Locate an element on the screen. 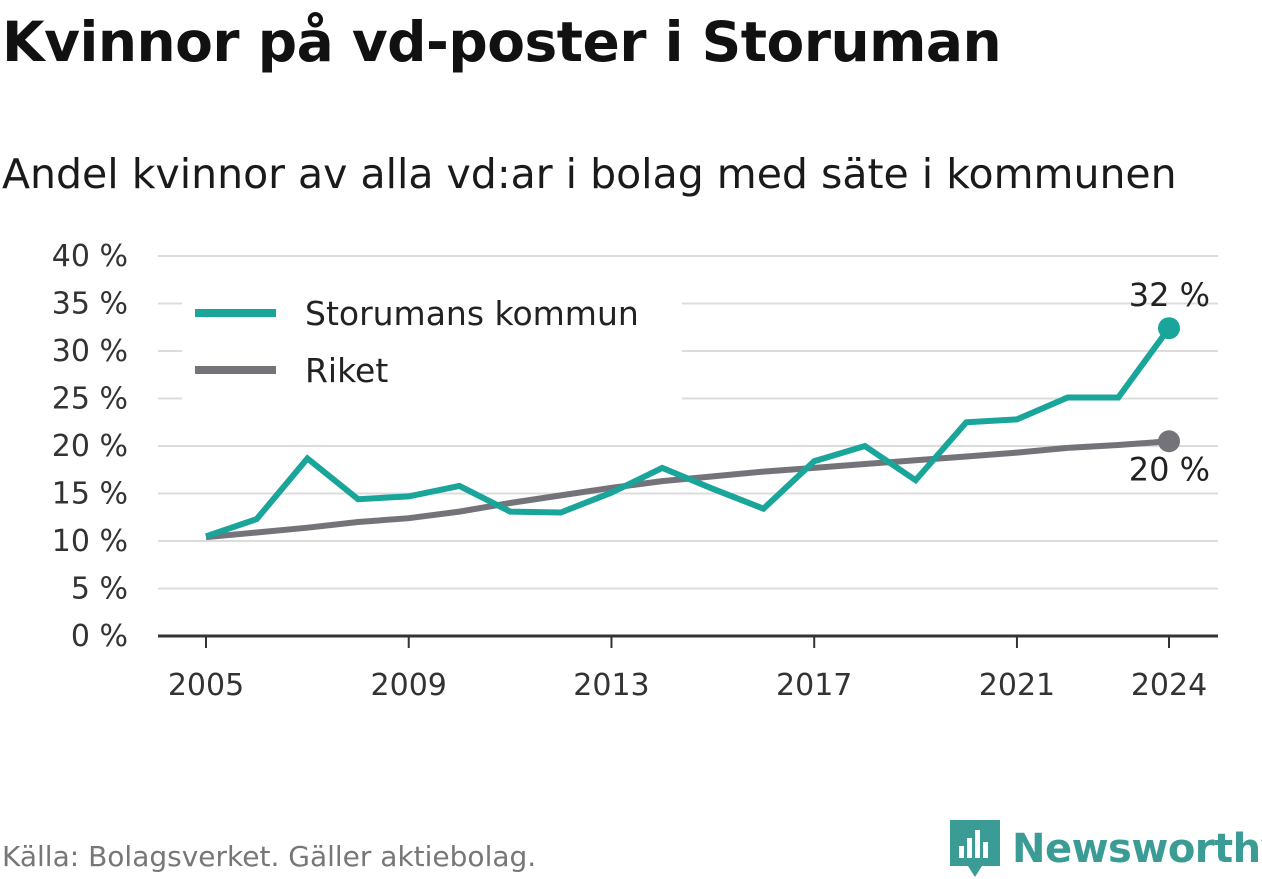 Image resolution: width=1262 pixels, height=879 pixels. source-note: Källa: Bolagsverket. Gäller aktiebolag. is located at coordinates (269, 856).